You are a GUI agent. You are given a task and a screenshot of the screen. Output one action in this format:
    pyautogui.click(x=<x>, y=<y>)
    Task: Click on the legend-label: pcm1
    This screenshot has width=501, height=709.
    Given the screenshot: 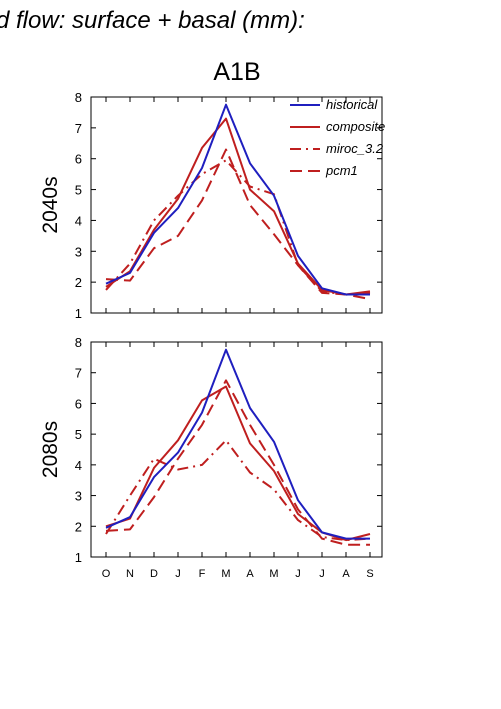 What is the action you would take?
    pyautogui.click(x=341, y=170)
    